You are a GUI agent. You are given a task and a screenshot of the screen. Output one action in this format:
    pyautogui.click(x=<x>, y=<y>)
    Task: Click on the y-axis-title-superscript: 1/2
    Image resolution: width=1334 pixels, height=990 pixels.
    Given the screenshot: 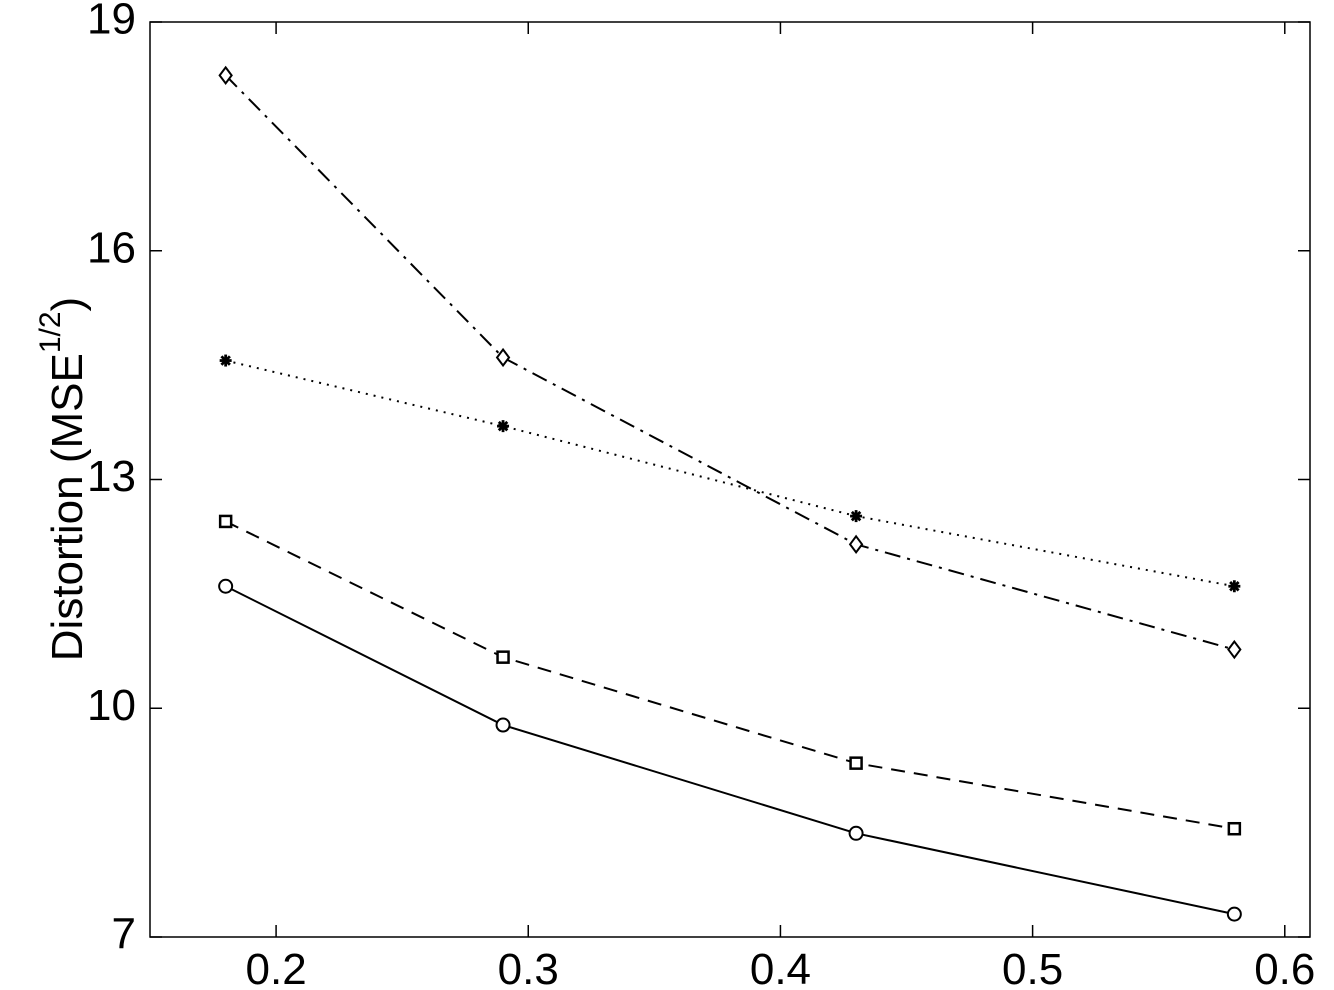 What is the action you would take?
    pyautogui.click(x=50, y=332)
    